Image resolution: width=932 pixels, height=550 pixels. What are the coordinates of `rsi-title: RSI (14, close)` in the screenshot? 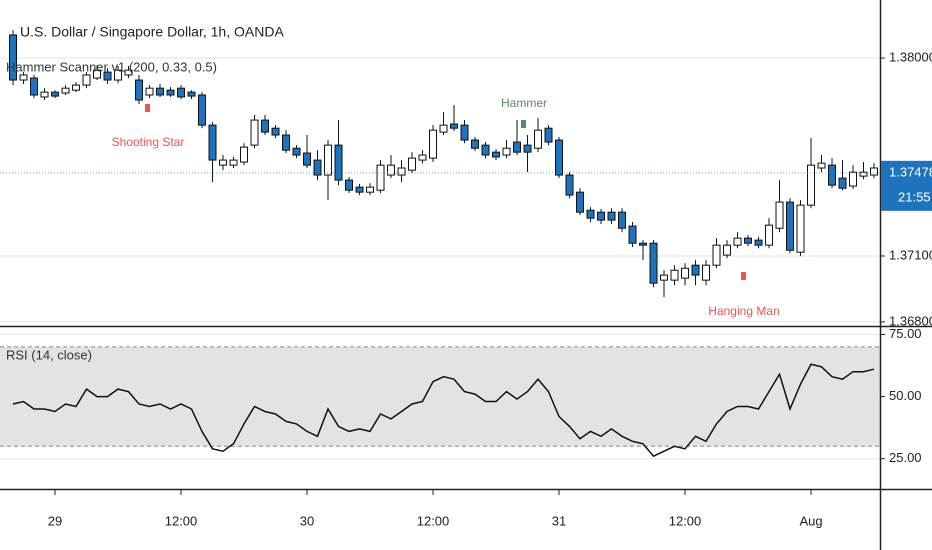 It's located at (49, 354).